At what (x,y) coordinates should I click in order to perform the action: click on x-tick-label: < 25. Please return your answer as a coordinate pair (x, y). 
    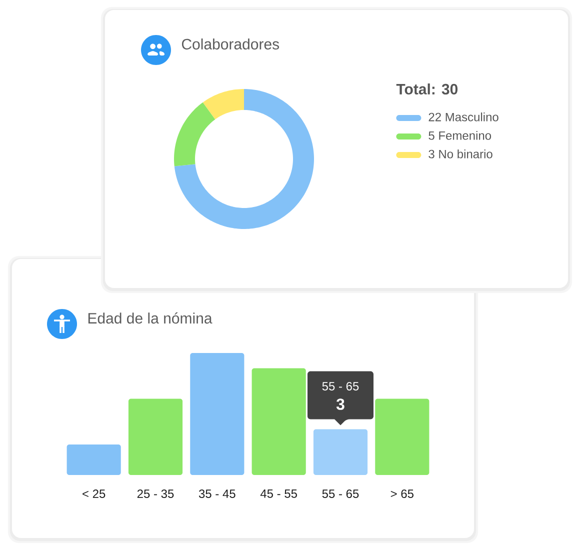
    Looking at the image, I should click on (94, 494).